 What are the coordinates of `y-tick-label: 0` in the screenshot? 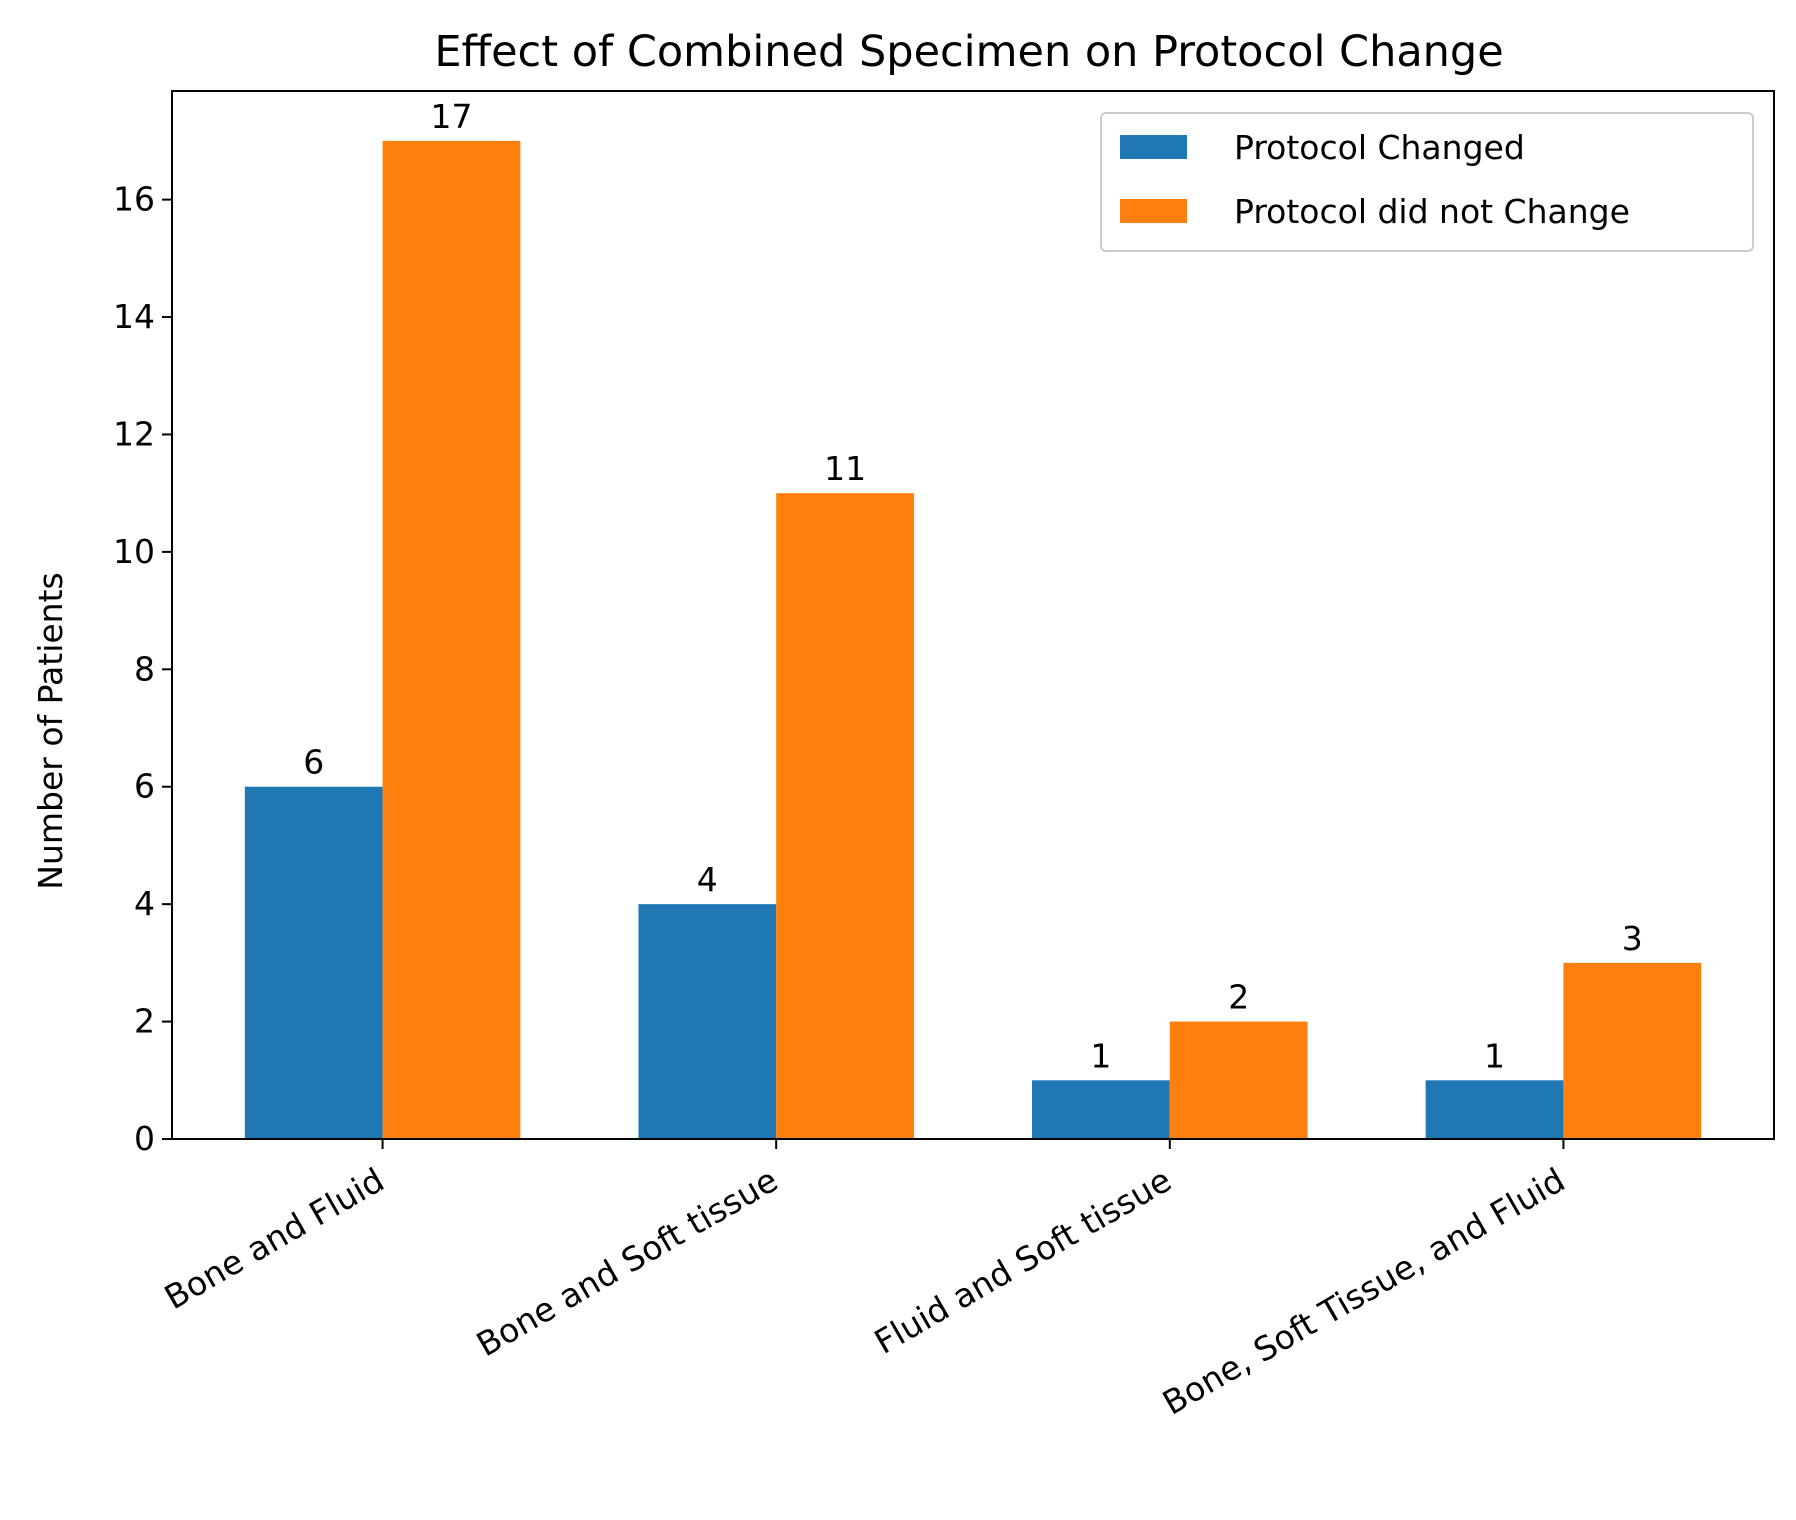 It's located at (144, 1138).